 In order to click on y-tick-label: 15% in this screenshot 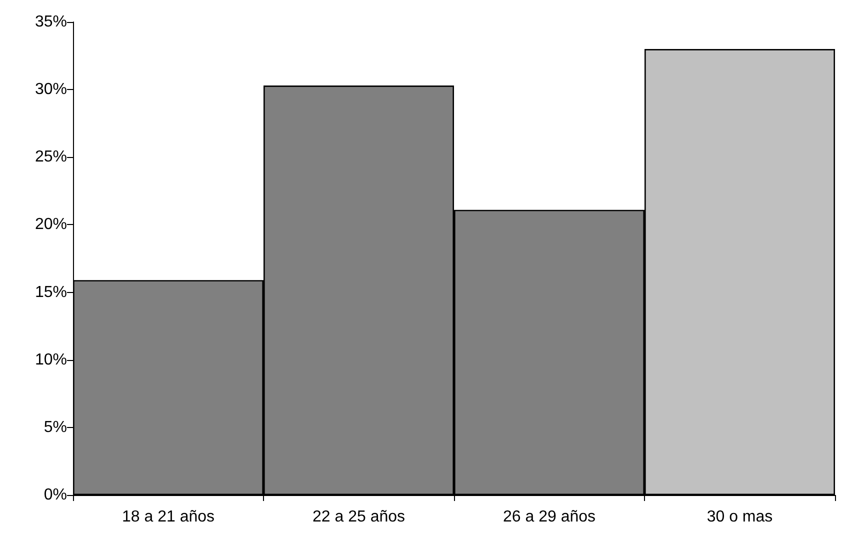, I will do `click(50, 292)`.